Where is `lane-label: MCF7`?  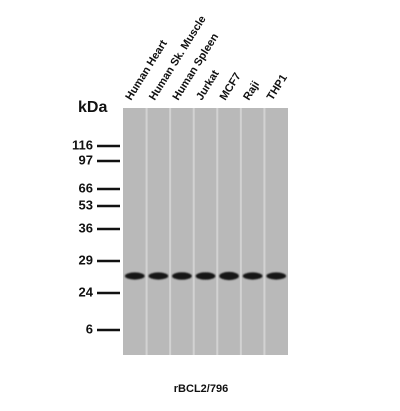
lane-label: MCF7 is located at coordinates (231, 87).